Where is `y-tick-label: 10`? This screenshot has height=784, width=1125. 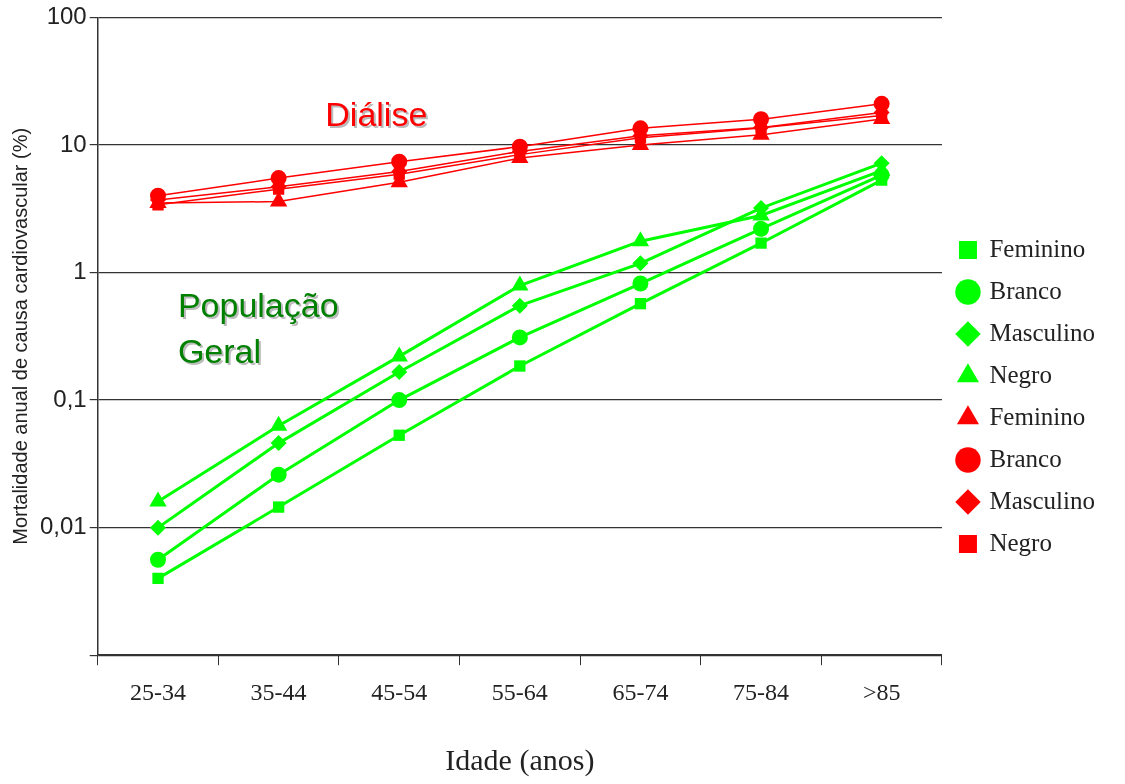 y-tick-label: 10 is located at coordinates (73, 143).